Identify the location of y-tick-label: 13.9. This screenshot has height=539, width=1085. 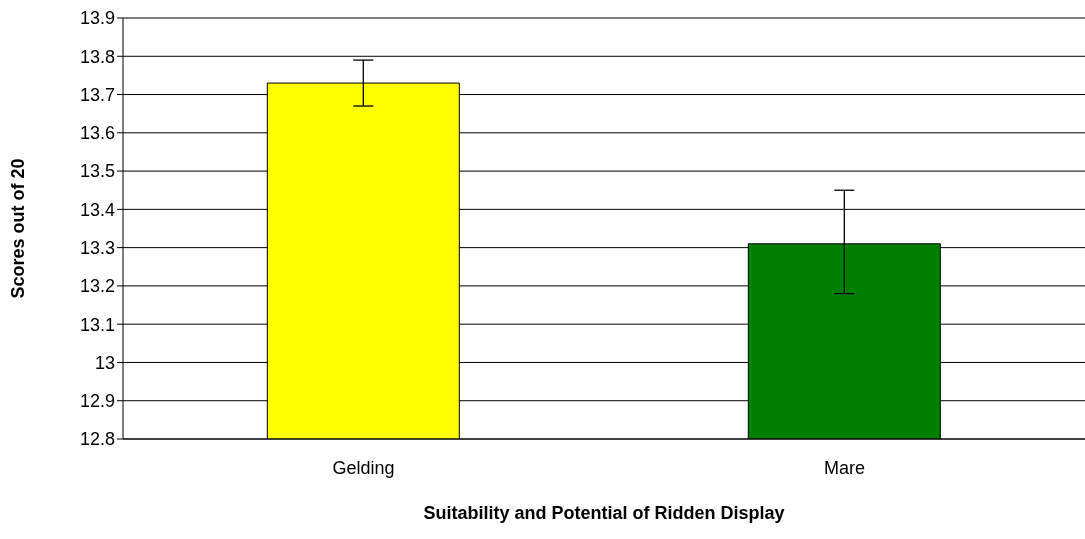
(97, 18).